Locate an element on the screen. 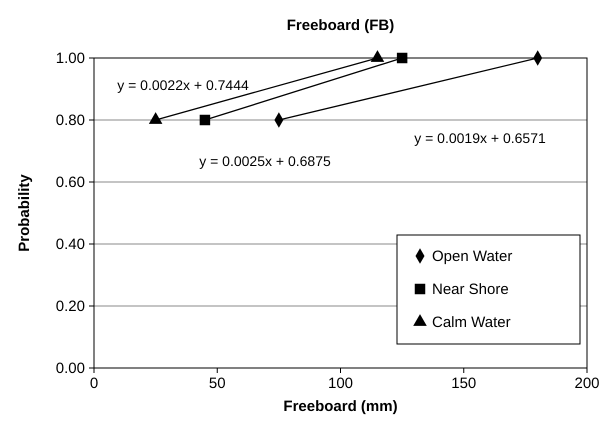  y-axis-title: Probability is located at coordinates (24, 213).